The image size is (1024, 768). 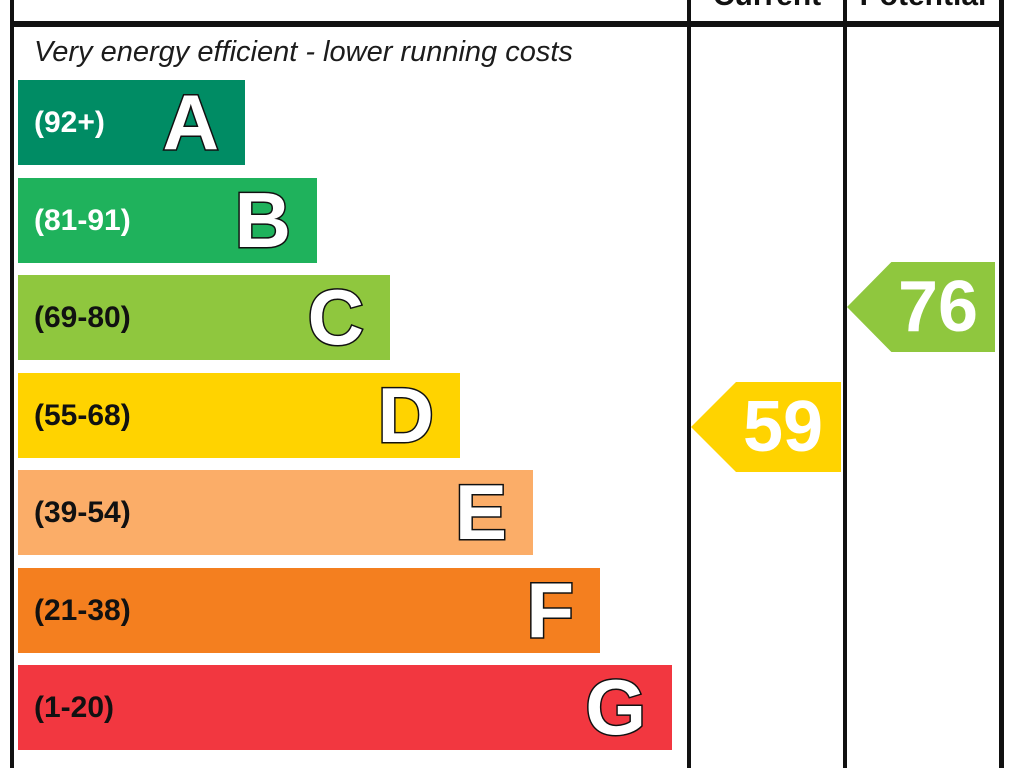 What do you see at coordinates (275, 512) in the screenshot?
I see `band-row-e: (39-54) E` at bounding box center [275, 512].